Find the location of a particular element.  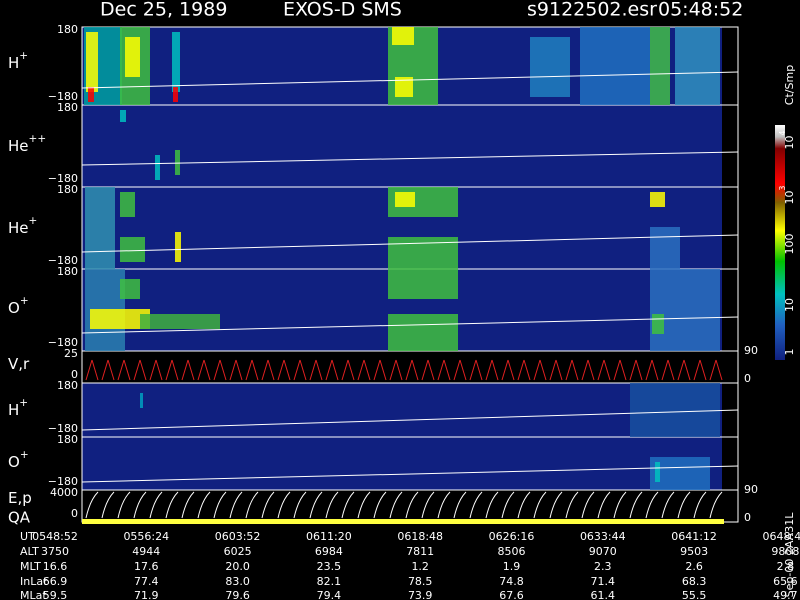

colorbar-label-base: 100 is located at coordinates (789, 244).